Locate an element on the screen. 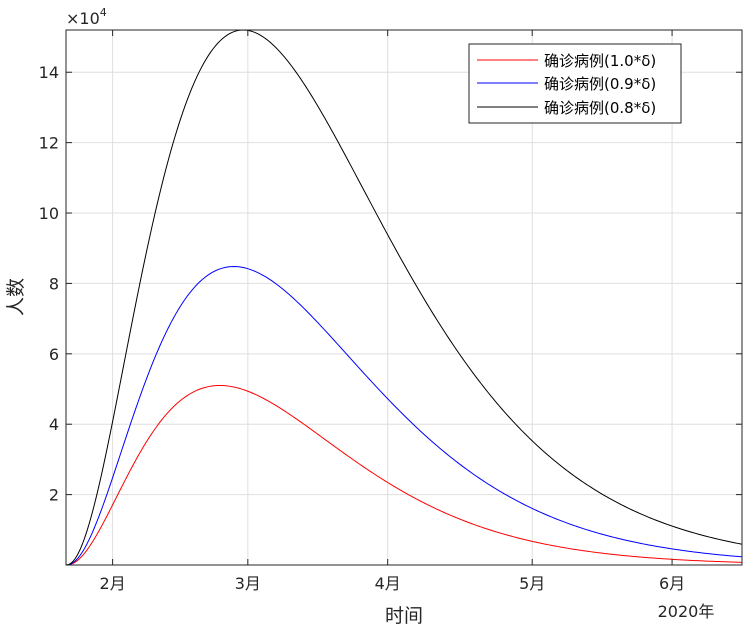 This screenshot has height=629, width=746. y-tick-label: 14 is located at coordinates (49, 72).